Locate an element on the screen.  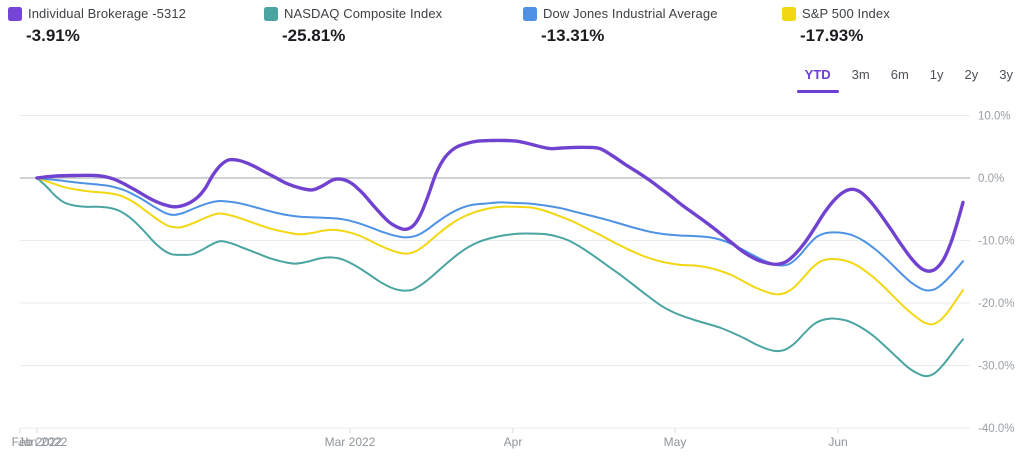
range-option-2y: 2y is located at coordinates (971, 74).